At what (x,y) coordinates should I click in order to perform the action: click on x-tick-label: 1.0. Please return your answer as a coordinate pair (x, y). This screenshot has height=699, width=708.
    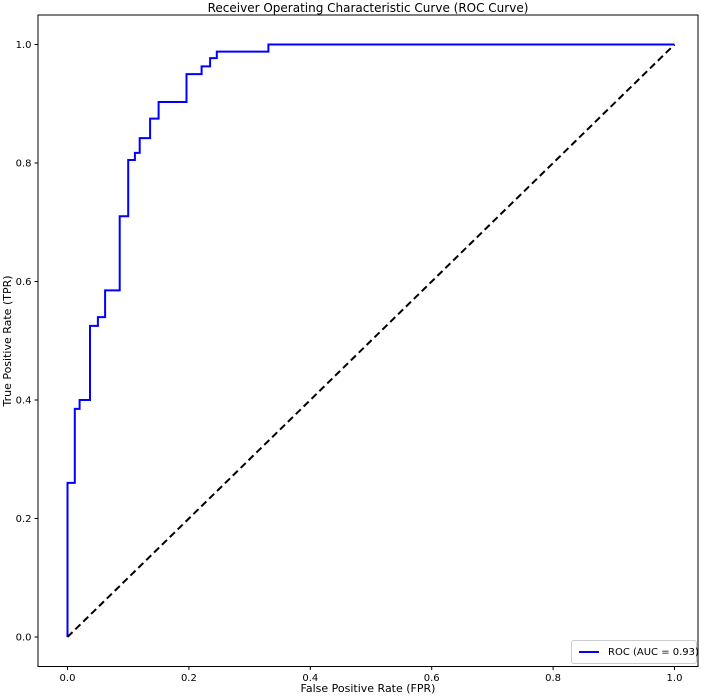
    Looking at the image, I should click on (675, 678).